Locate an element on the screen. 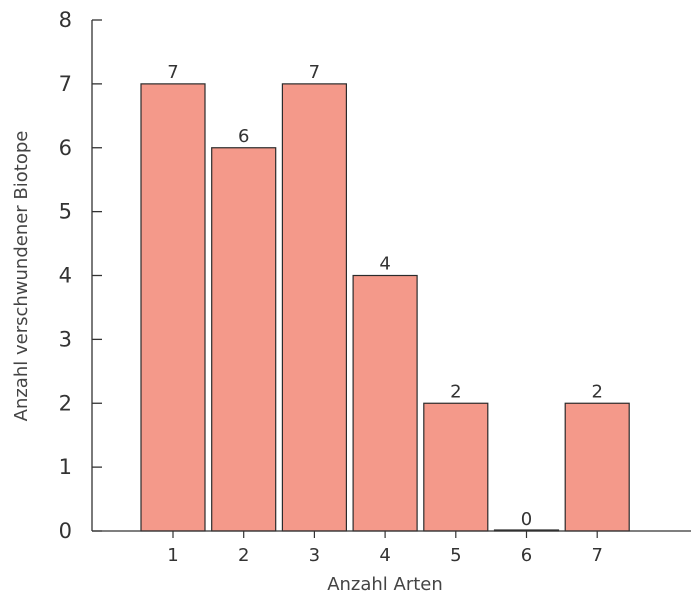 The image size is (691, 595). y-tick-label: 5 is located at coordinates (65, 212).